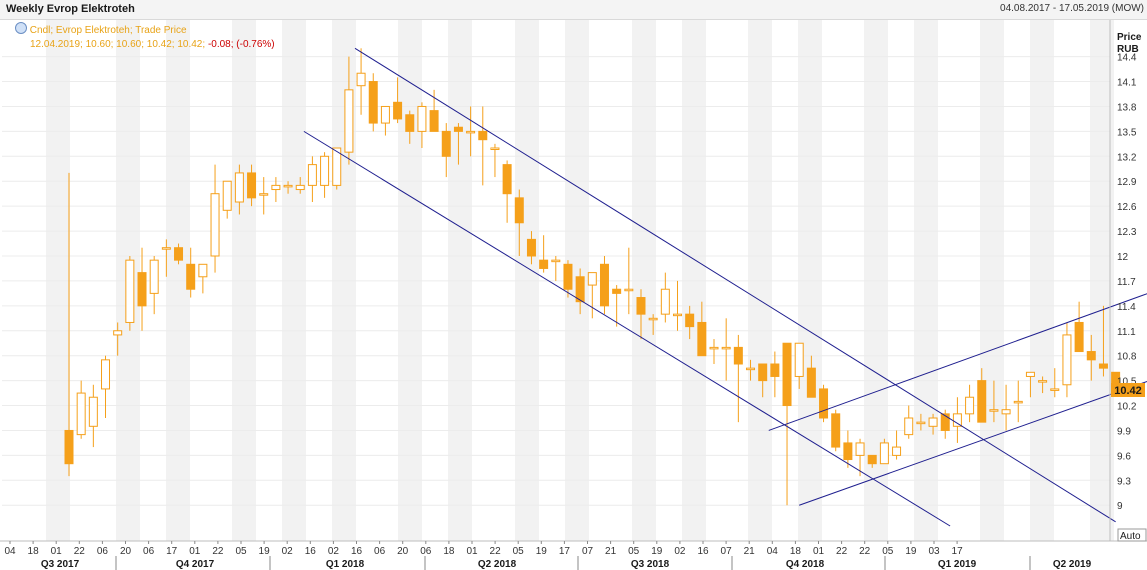 This screenshot has height=570, width=1147. Describe the element at coordinates (345, 564) in the screenshot. I see `quarter-label: Q1 2018` at that location.